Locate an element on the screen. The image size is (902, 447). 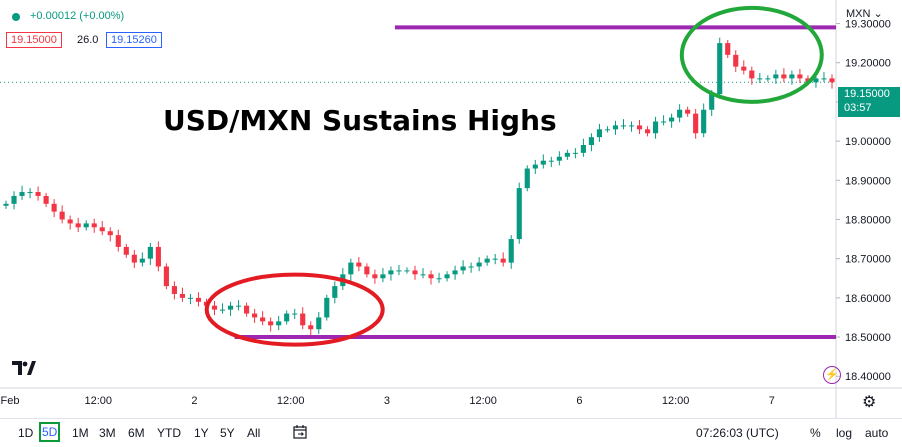
y-tick-label: 19.20000 is located at coordinates (868, 64).